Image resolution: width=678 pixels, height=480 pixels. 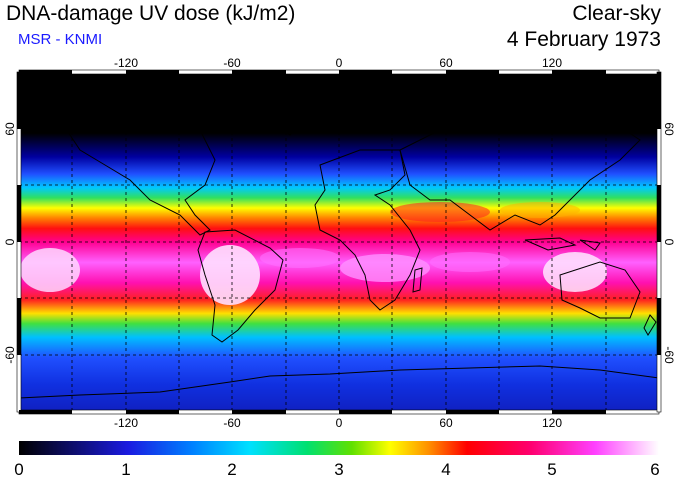 I want to click on chart-title: DNA-damage UV dose (kJ/m2), so click(x=151, y=13).